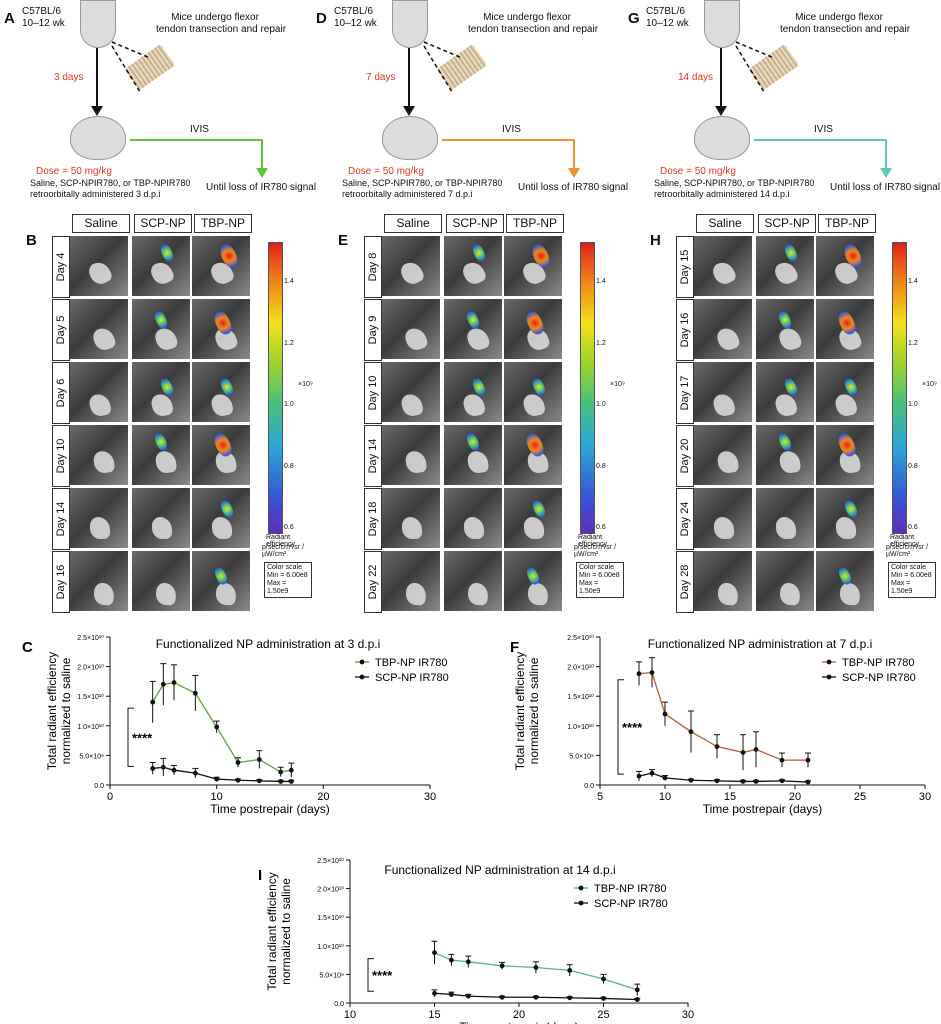 The height and width of the screenshot is (1024, 941). What do you see at coordinates (98, 138) in the screenshot?
I see `mouse-face-illustration` at bounding box center [98, 138].